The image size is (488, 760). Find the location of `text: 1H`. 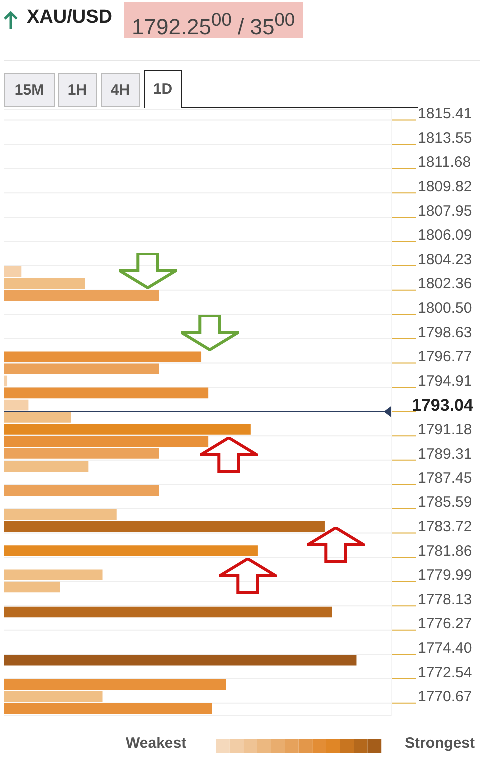

text: 1H is located at coordinates (77, 90).